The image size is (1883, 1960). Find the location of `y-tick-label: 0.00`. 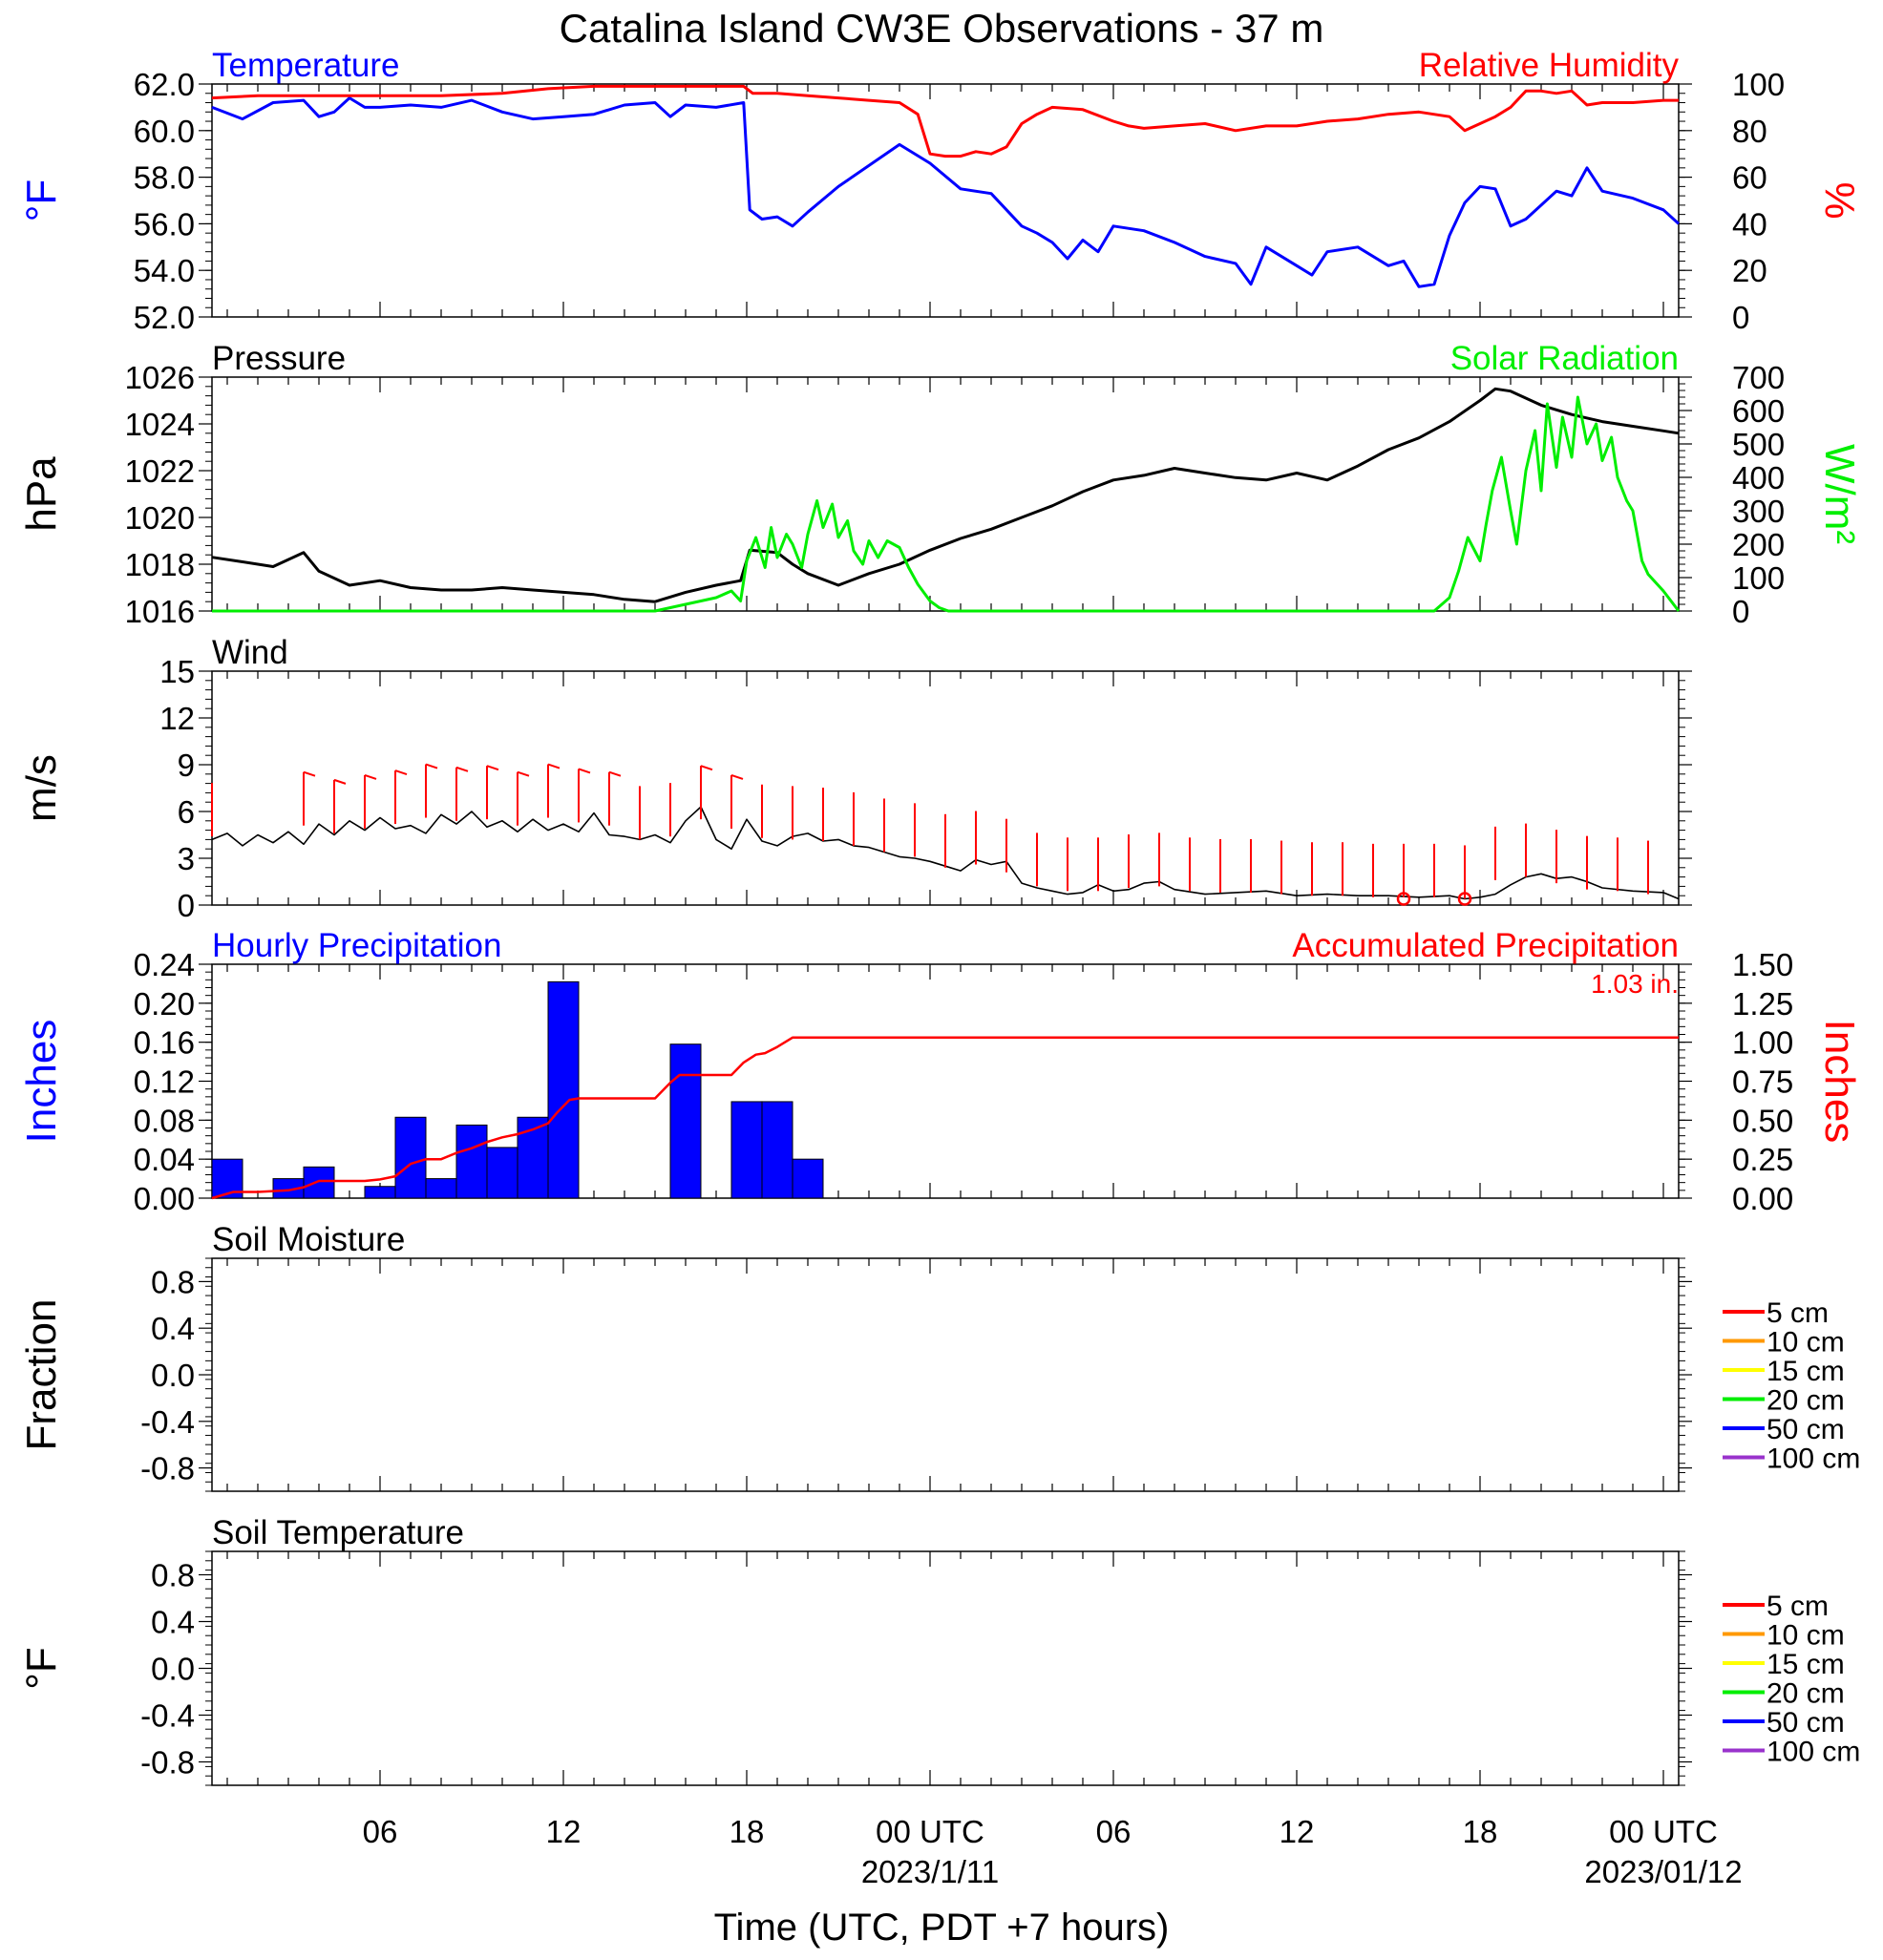

y-tick-label: 0.00 is located at coordinates (164, 1198).